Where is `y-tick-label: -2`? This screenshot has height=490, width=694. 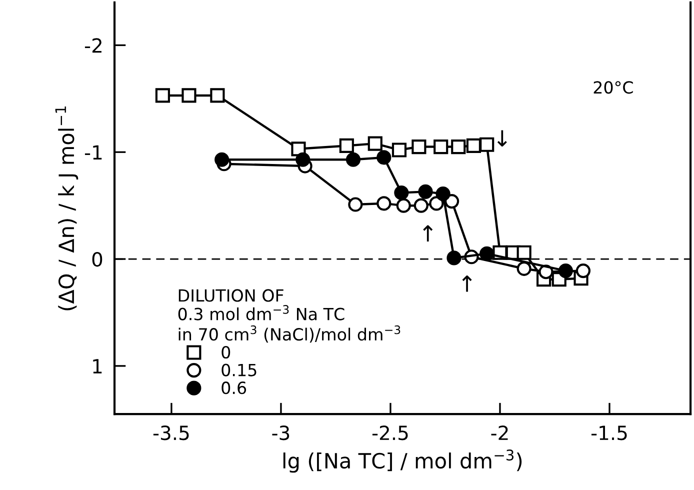
y-tick-label: -2 is located at coordinates (93, 45).